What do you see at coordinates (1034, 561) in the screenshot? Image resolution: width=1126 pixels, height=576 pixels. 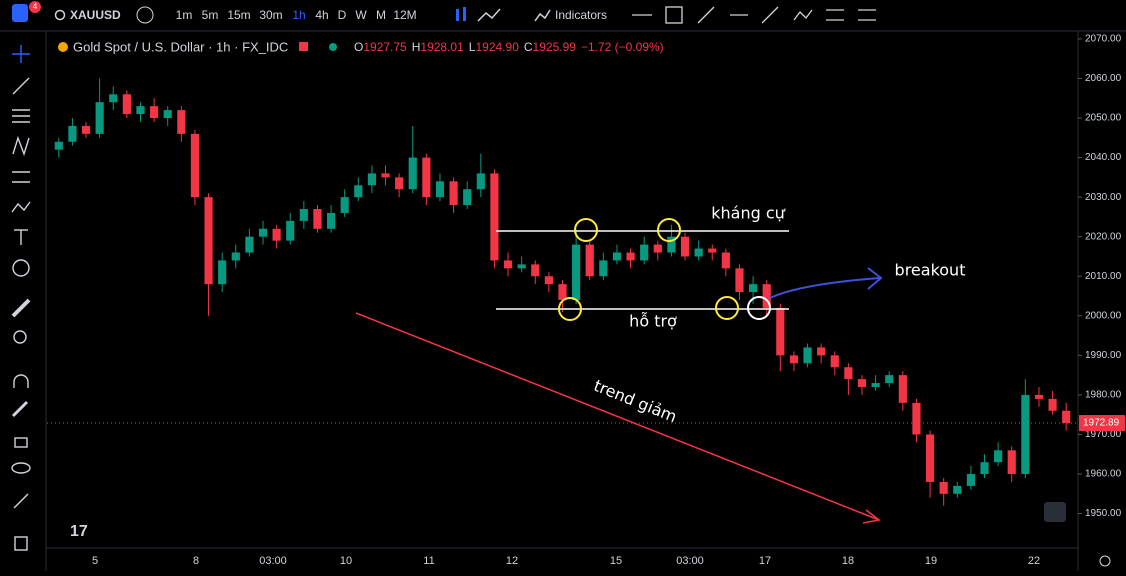 I see `x-tick-label: 22` at bounding box center [1034, 561].